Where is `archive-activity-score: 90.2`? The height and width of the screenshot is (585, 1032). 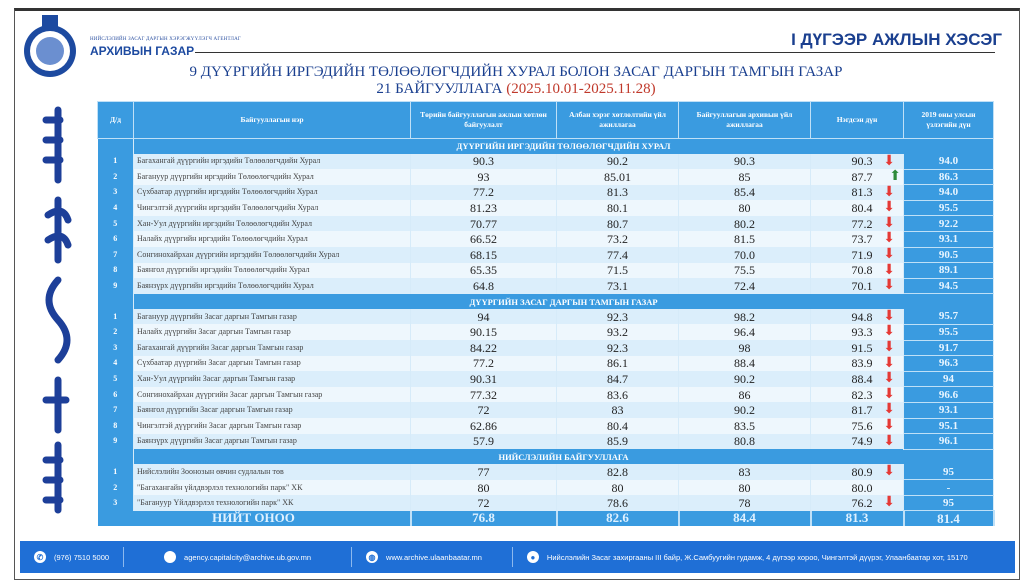
archive-activity-score: 90.2 is located at coordinates (744, 379).